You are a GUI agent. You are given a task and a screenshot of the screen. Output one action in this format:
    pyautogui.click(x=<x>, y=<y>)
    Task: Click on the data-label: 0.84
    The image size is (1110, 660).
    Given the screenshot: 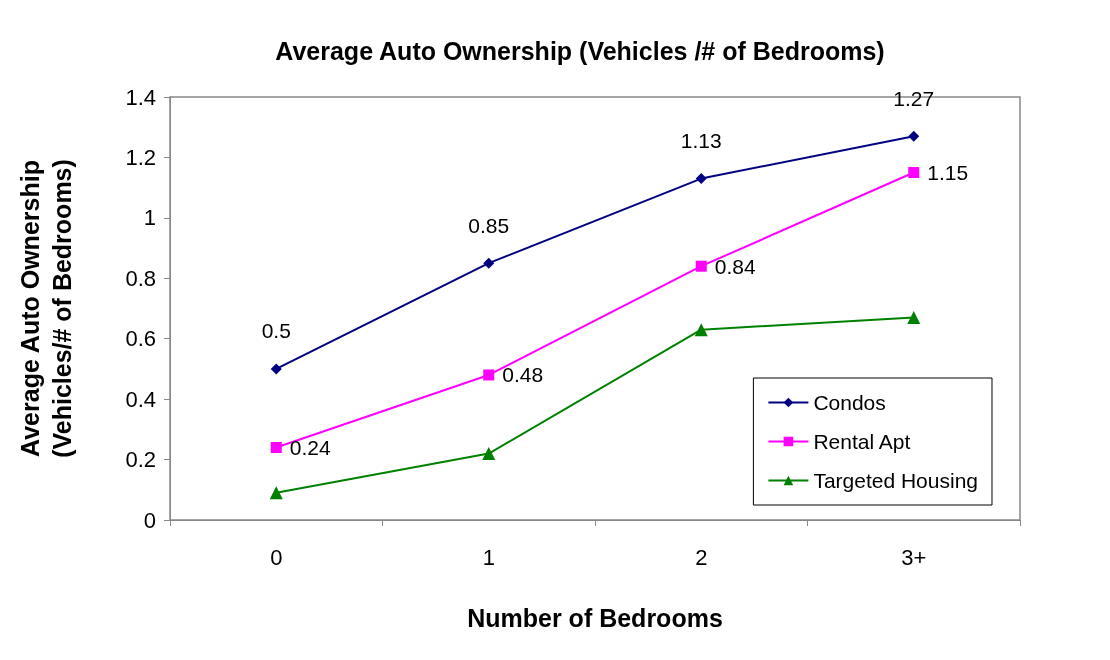 What is the action you would take?
    pyautogui.click(x=735, y=266)
    